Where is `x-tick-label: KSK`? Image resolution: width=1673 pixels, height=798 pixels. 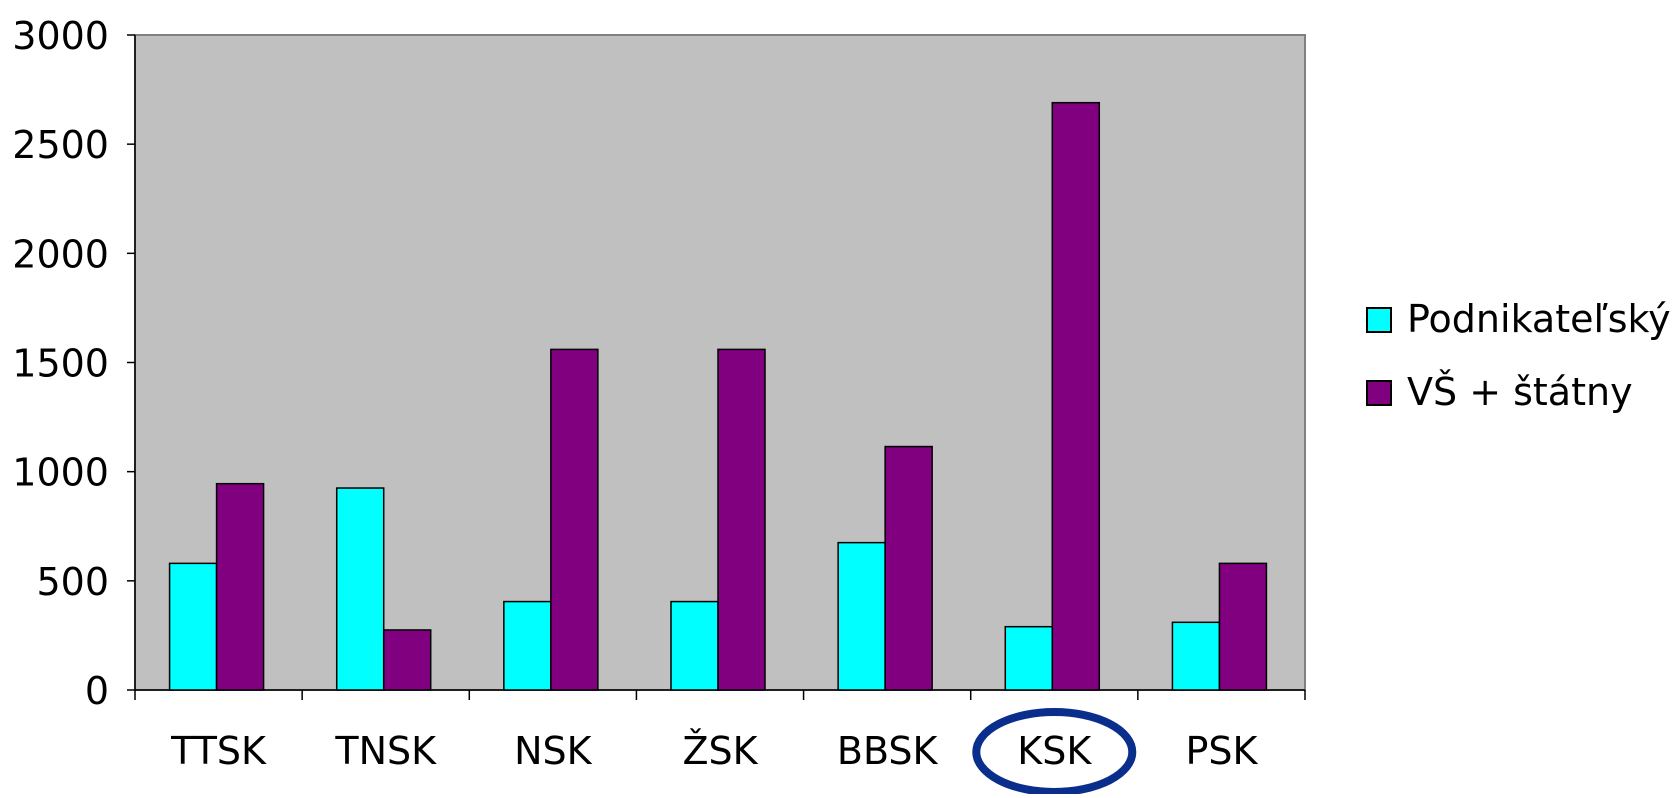
x-tick-label: KSK is located at coordinates (1054, 751).